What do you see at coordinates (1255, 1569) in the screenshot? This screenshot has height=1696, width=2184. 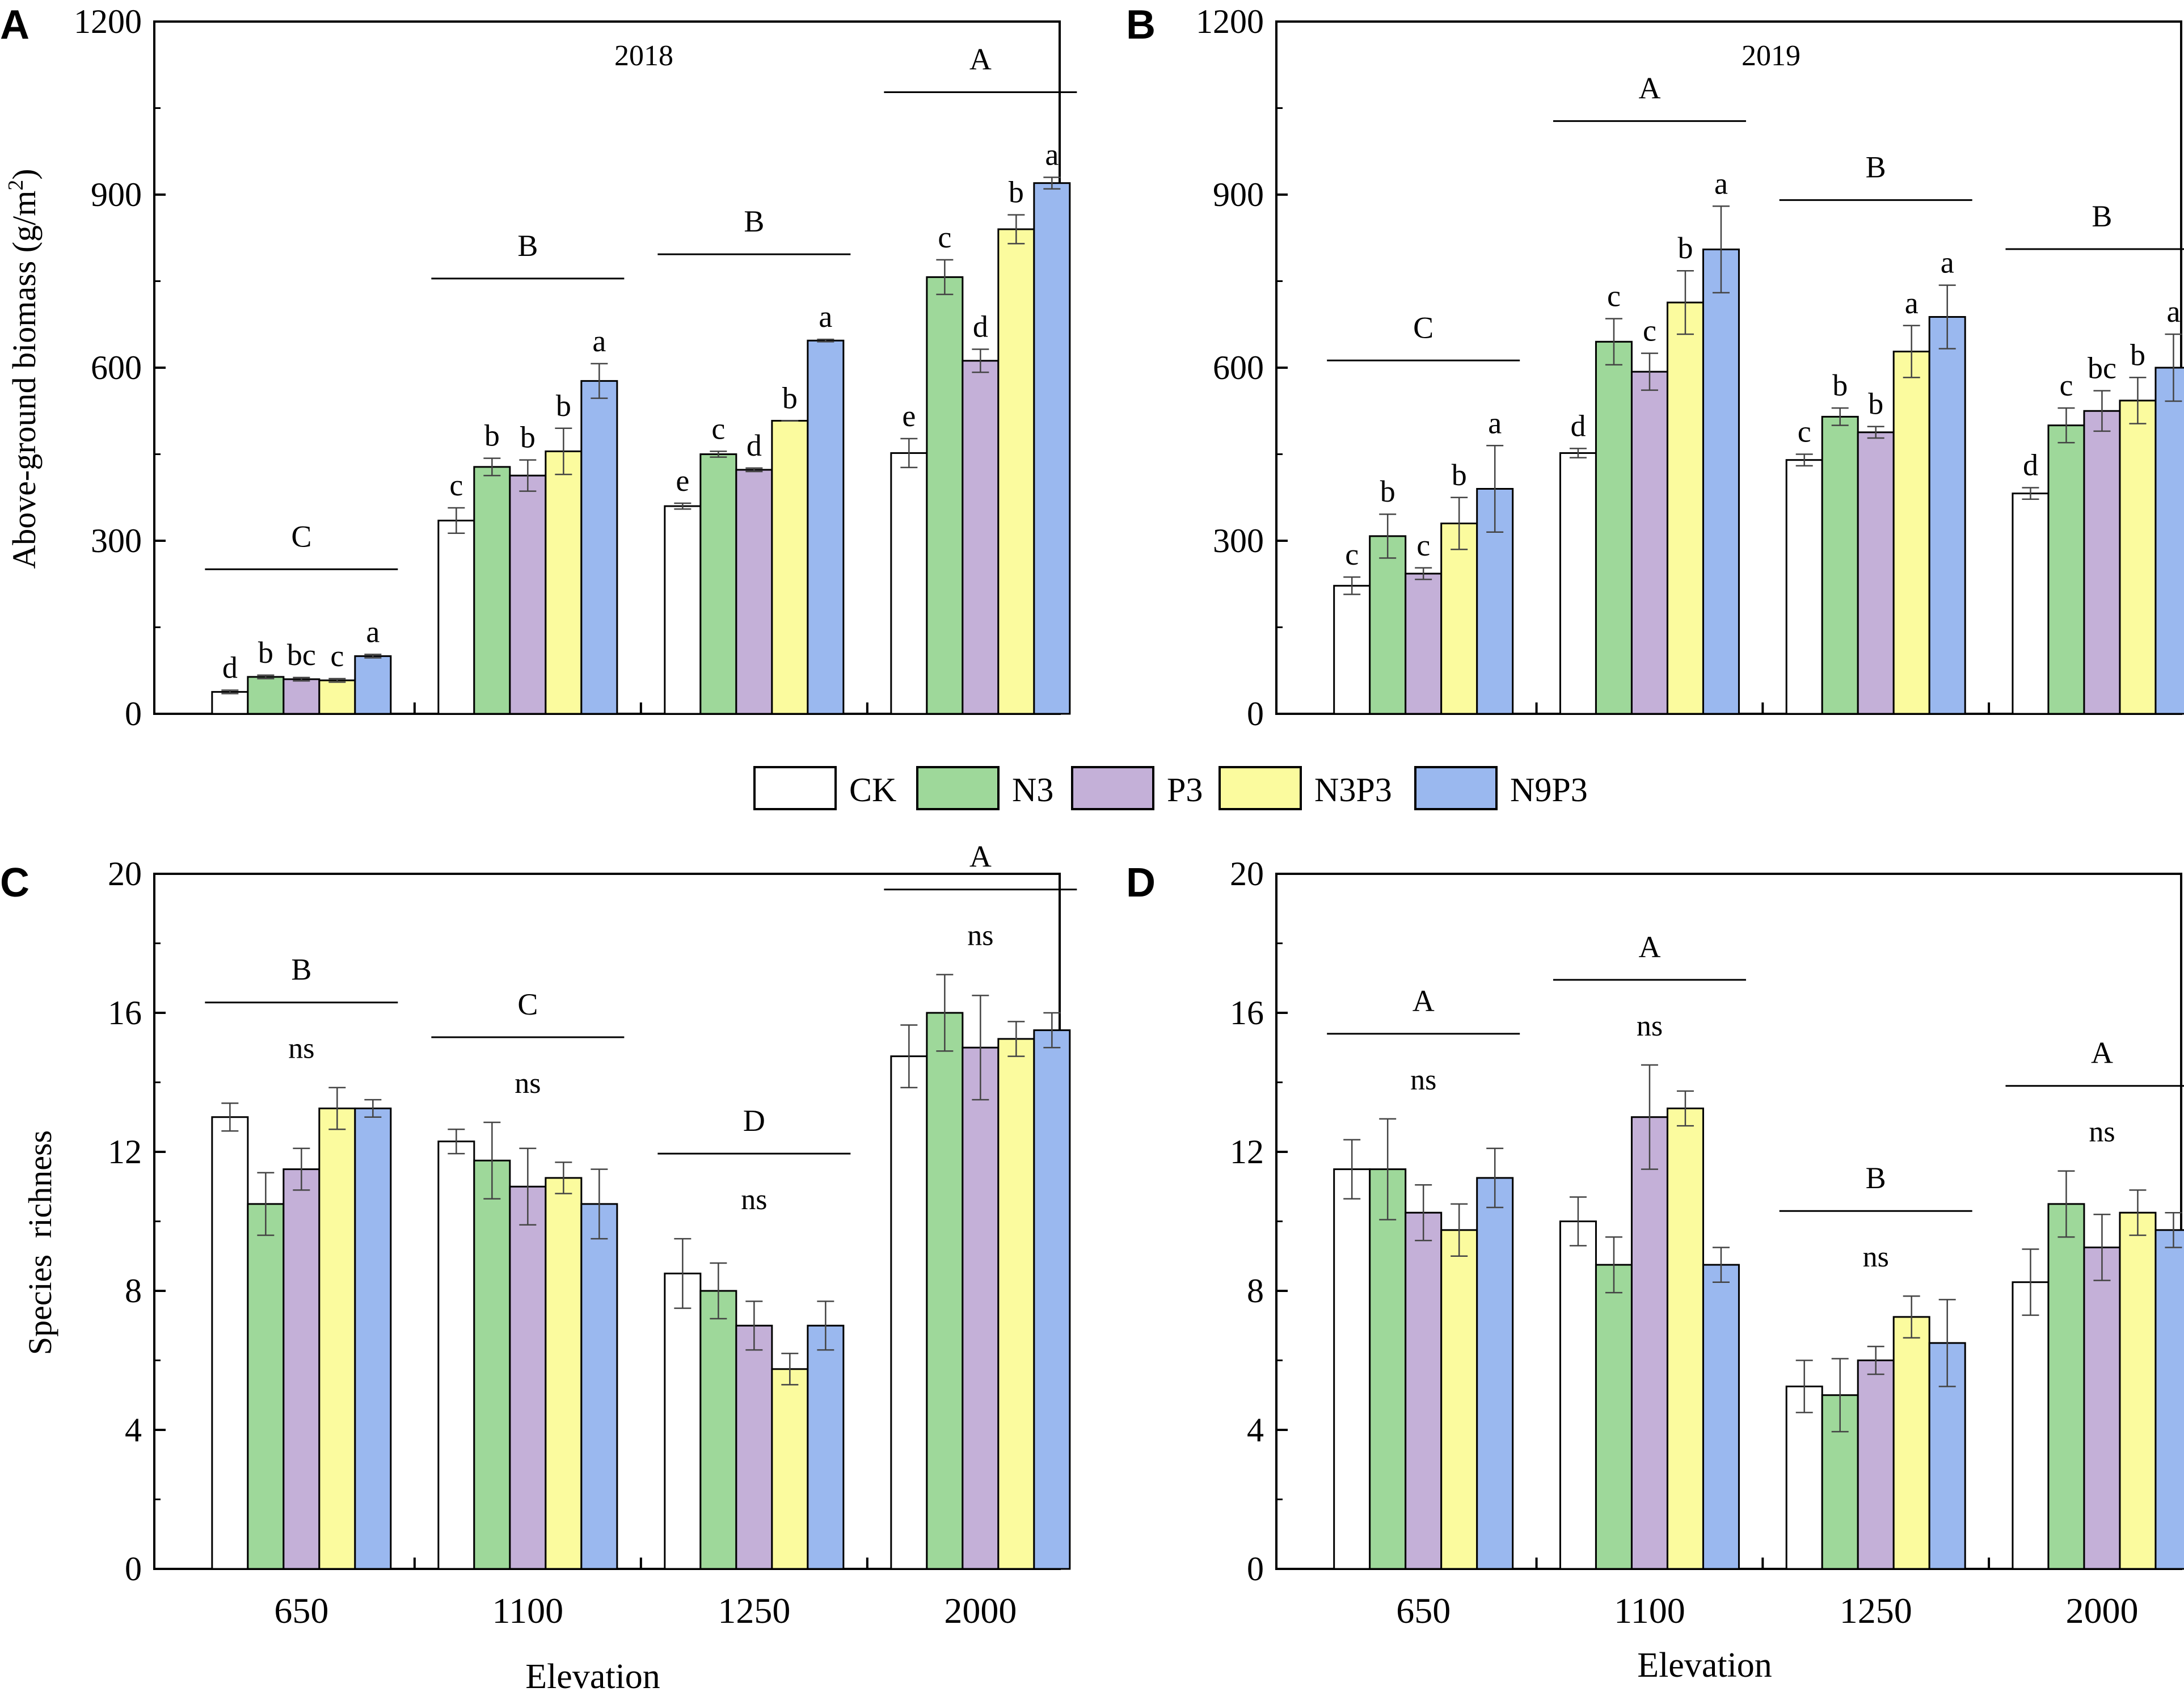 I see `panel-d-ytick-label: 0` at bounding box center [1255, 1569].